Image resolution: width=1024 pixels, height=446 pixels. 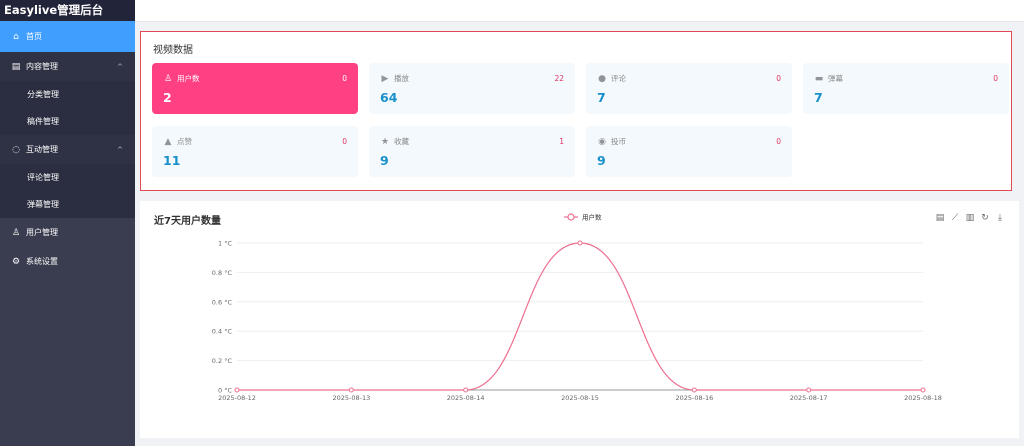 I want to click on y-tick-label: 0.2 °C, so click(x=222, y=361).